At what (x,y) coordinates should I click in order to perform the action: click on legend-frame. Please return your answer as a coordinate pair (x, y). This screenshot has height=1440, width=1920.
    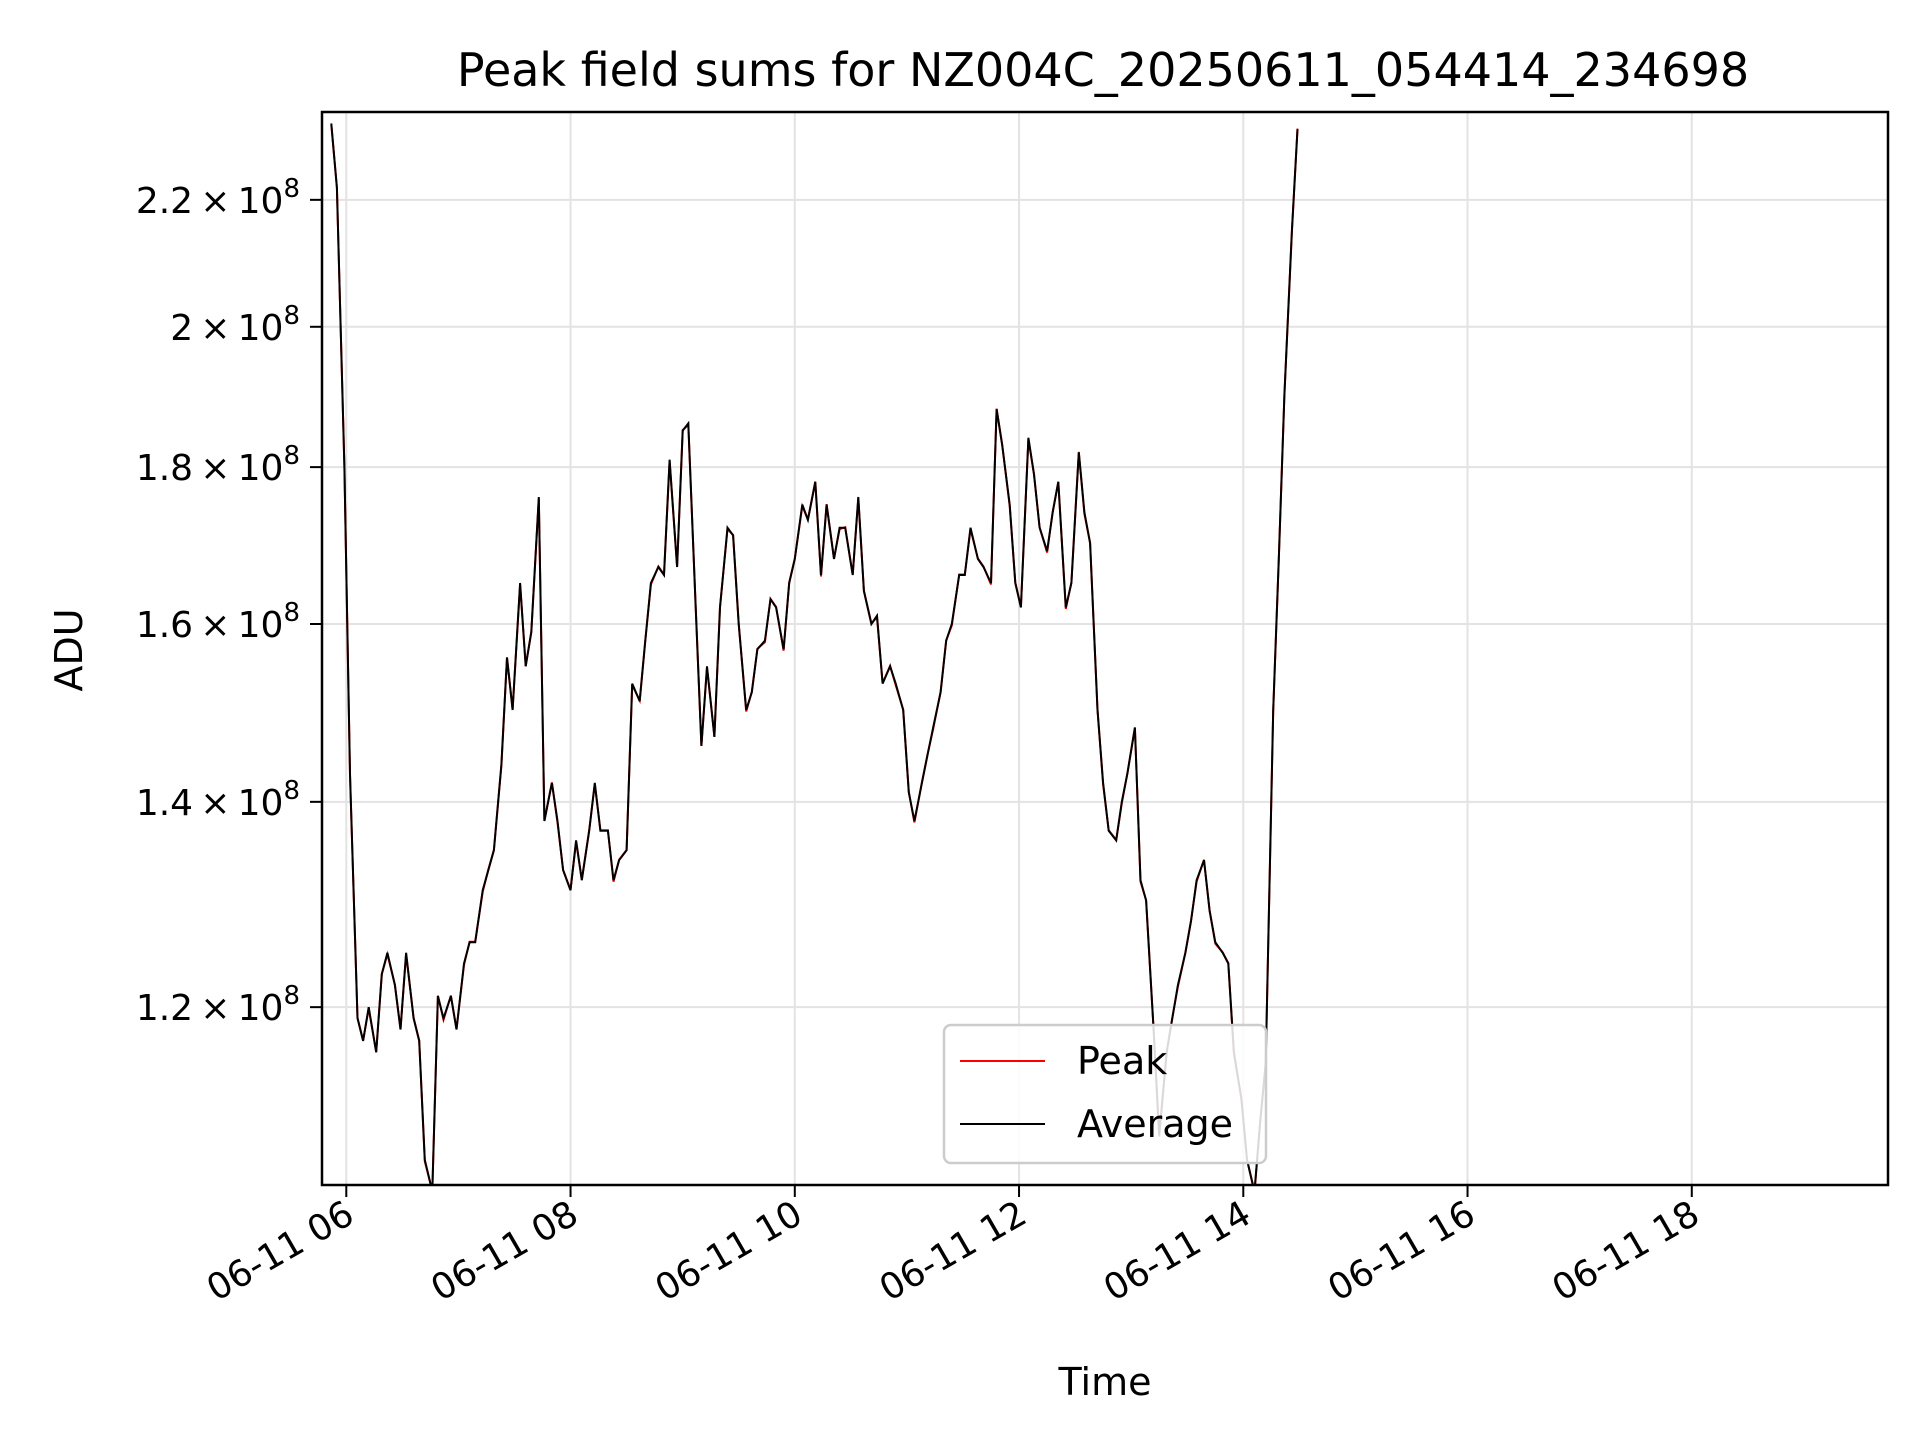
    Looking at the image, I should click on (1105, 1094).